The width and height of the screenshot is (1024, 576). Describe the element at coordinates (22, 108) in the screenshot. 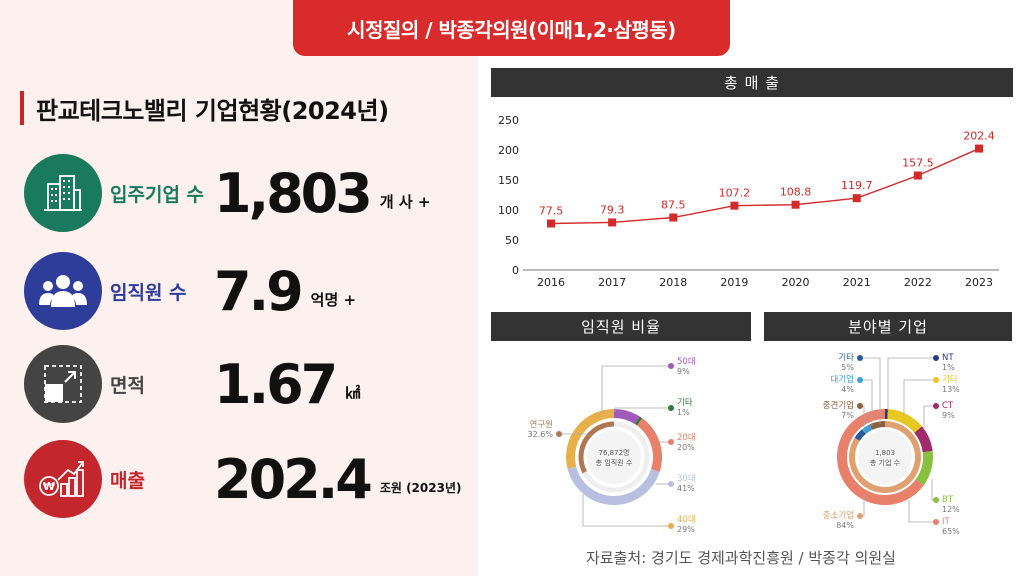

I see `section-title-accent` at that location.